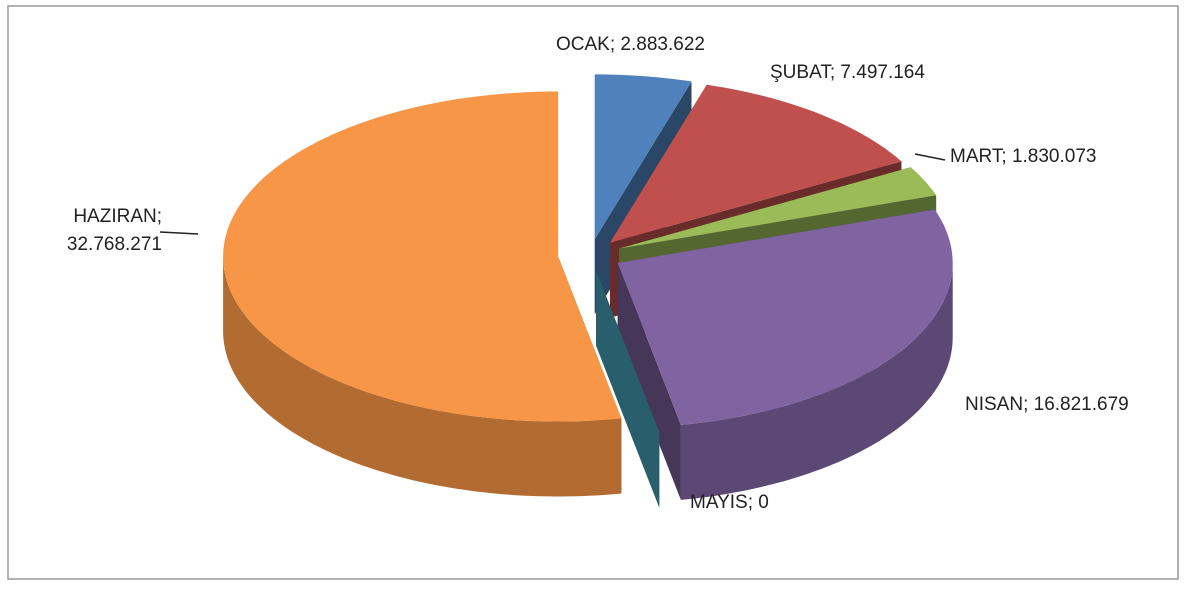  Describe the element at coordinates (583, 44) in the screenshot. I see `label-category: OCAK` at that location.